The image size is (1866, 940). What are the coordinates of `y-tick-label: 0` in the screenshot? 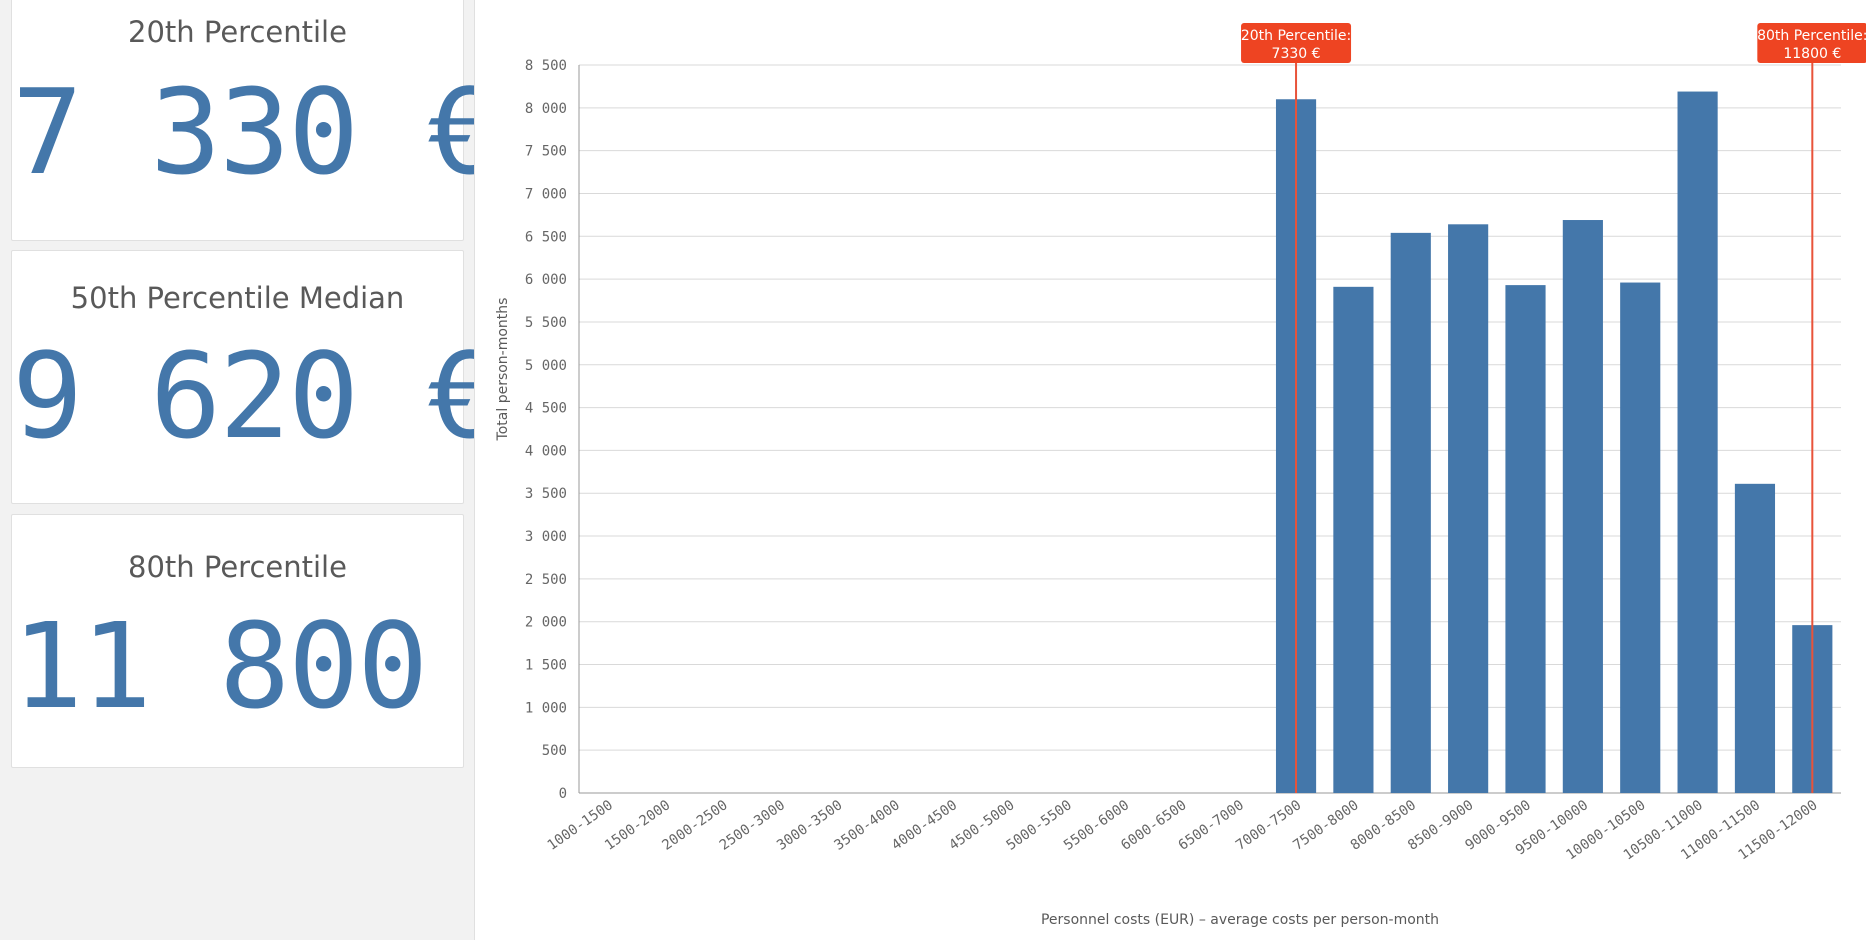 It's located at (563, 794).